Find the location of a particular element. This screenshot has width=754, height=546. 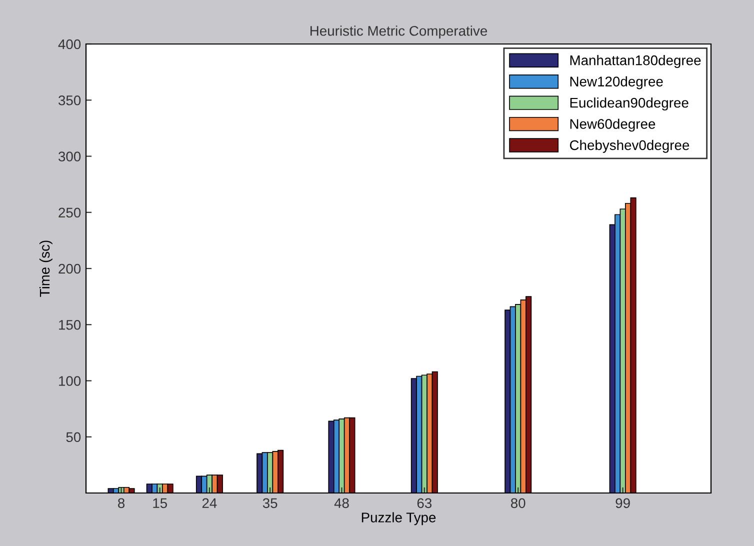

y-tick-label: 150 is located at coordinates (70, 325).